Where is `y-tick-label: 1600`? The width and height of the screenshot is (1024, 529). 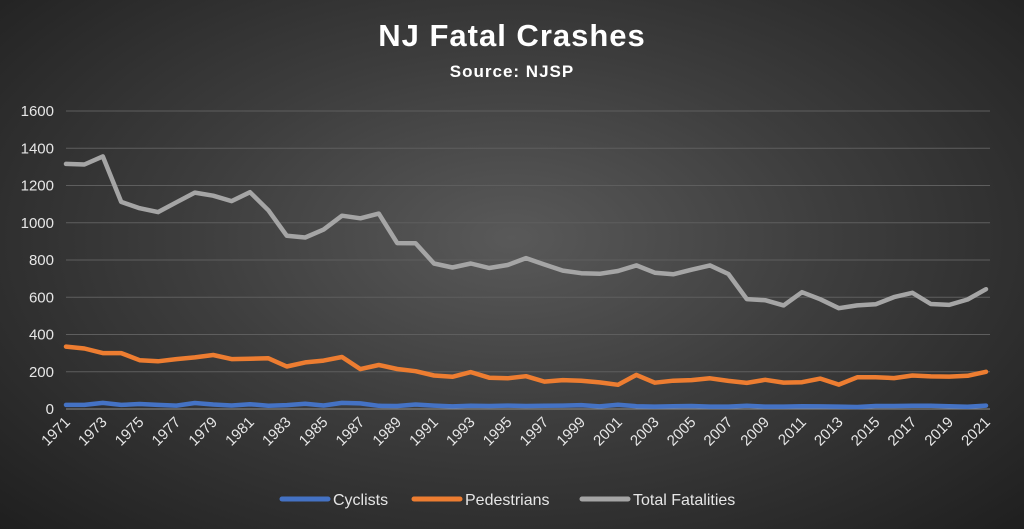
y-tick-label: 1600 is located at coordinates (37, 111).